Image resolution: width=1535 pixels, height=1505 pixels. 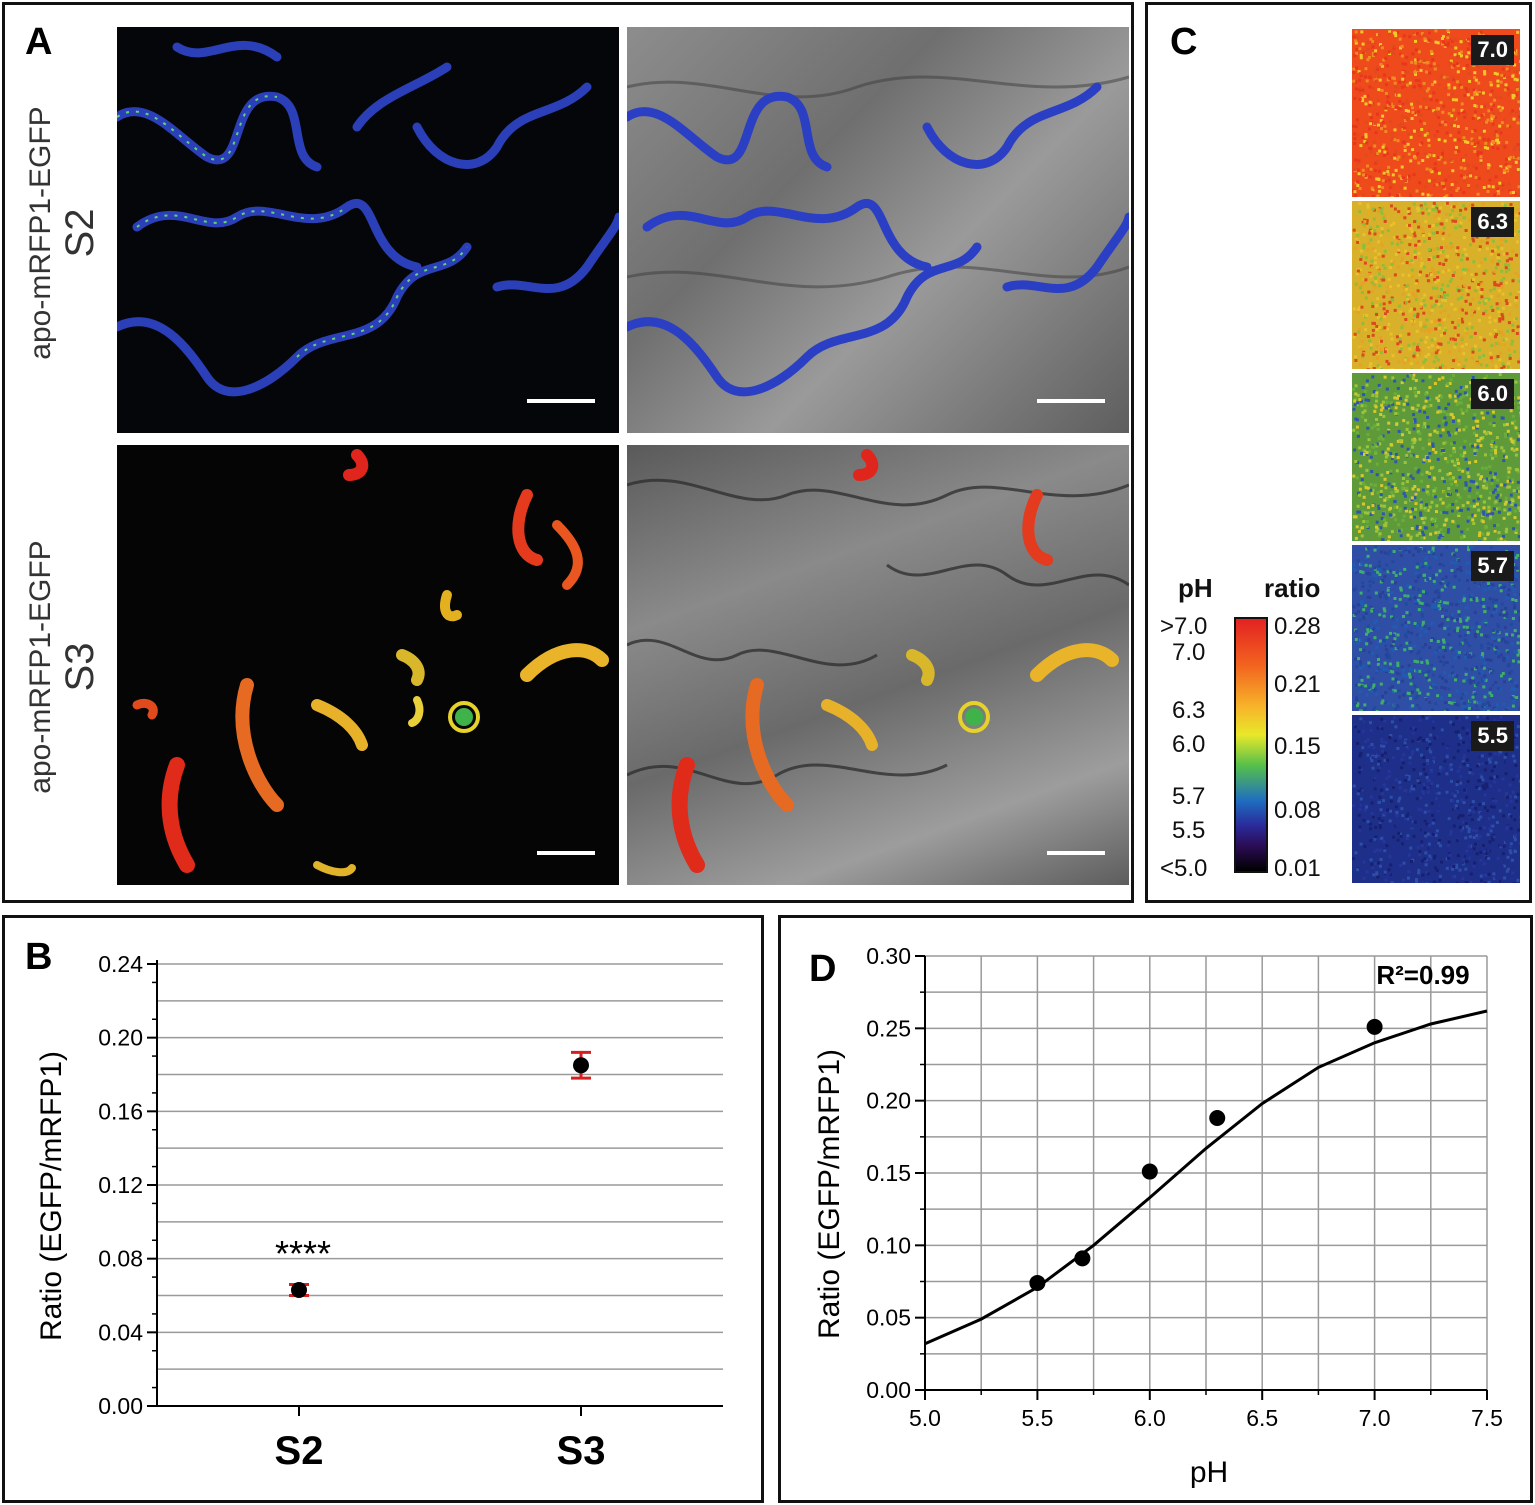 I want to click on panel-d-label: D, so click(x=823, y=969).